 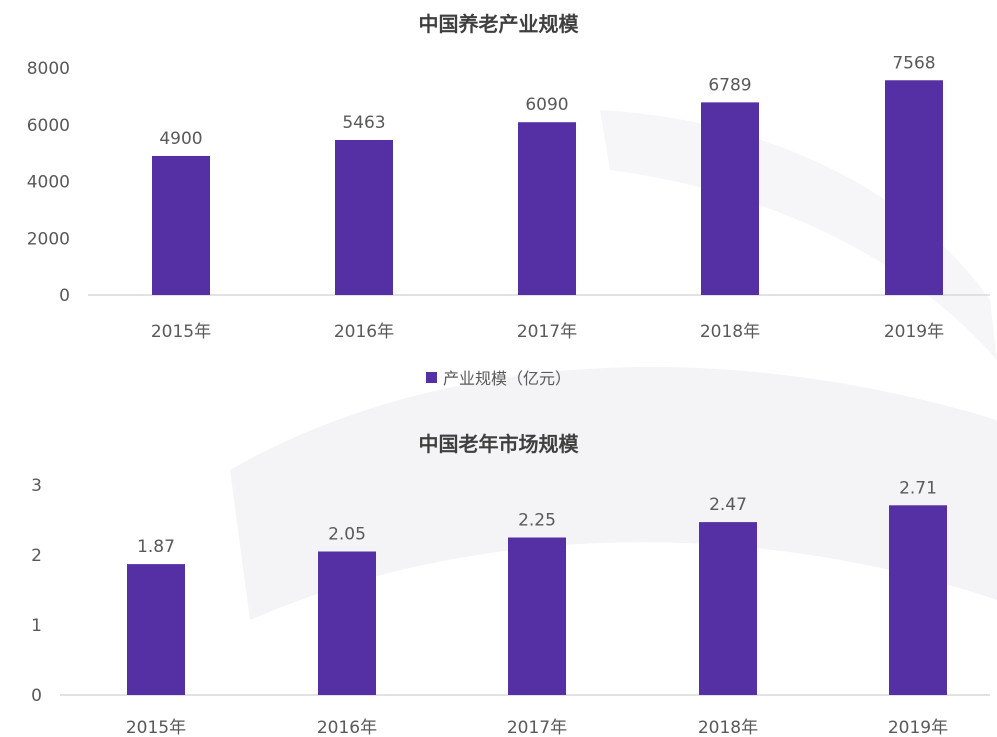 I want to click on chart-legend: 产业规模（亿元）, so click(x=498, y=377).